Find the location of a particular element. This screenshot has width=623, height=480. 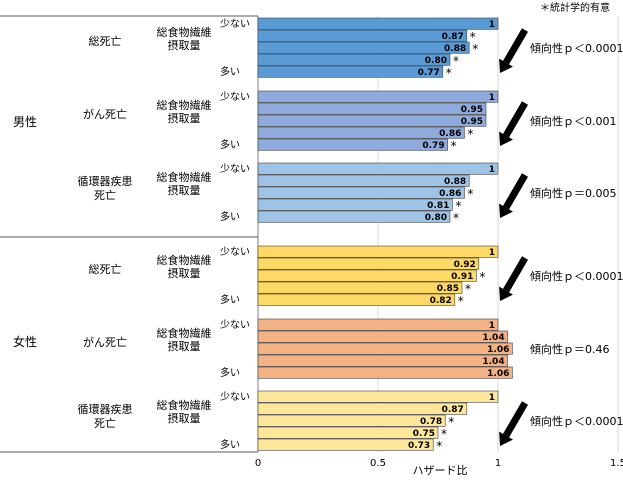

x-tick-label: 1 is located at coordinates (498, 463).